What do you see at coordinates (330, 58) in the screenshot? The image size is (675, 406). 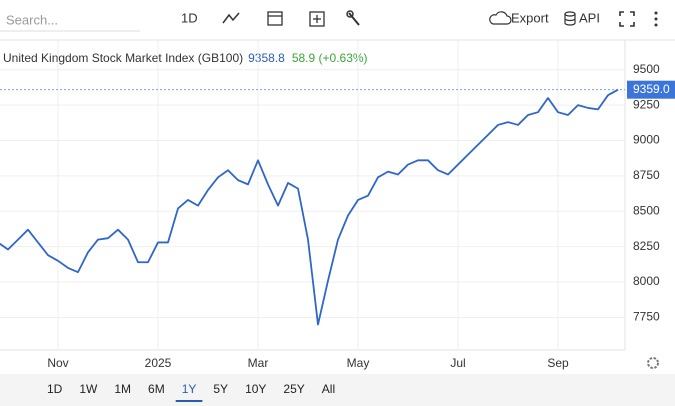 I see `price-change: 58.9 (+0.63%)` at bounding box center [330, 58].